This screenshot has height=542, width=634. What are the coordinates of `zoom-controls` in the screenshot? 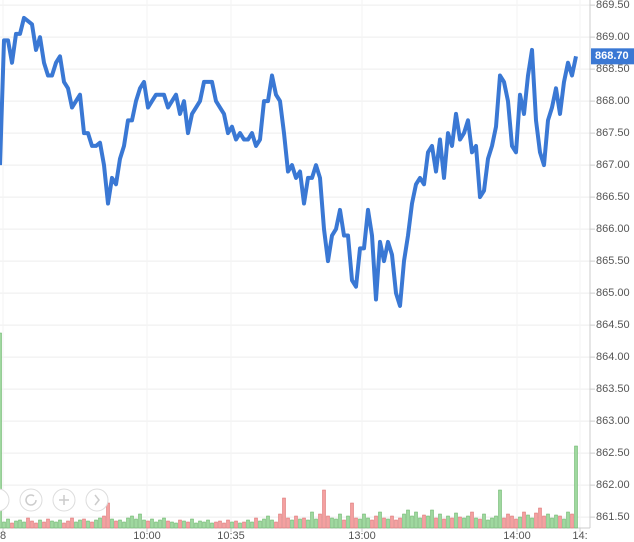 It's located at (54, 500).